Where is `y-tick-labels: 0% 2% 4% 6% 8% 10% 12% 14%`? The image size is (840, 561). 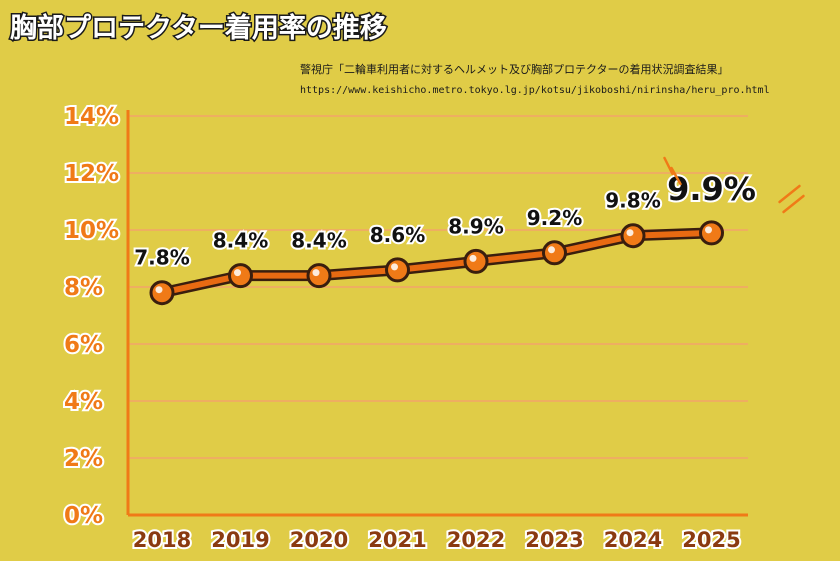
y-tick-labels: 0% 2% 4% 6% 8% 10% 12% 14% is located at coordinates (91, 316).